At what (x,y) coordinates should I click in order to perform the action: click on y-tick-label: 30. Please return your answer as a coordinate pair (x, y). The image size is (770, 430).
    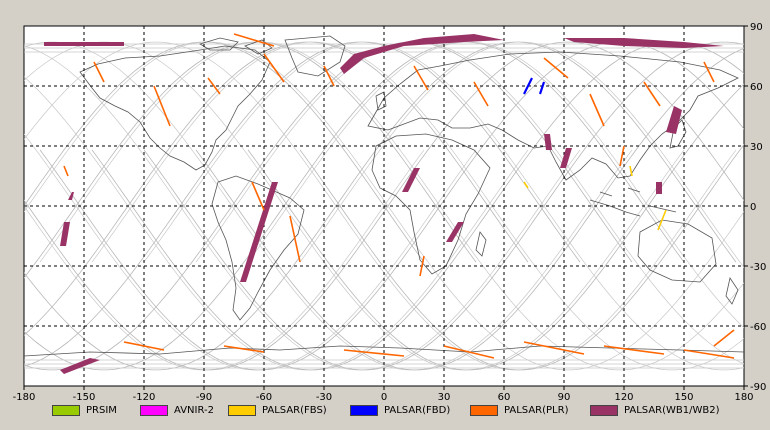
    Looking at the image, I should click on (756, 147).